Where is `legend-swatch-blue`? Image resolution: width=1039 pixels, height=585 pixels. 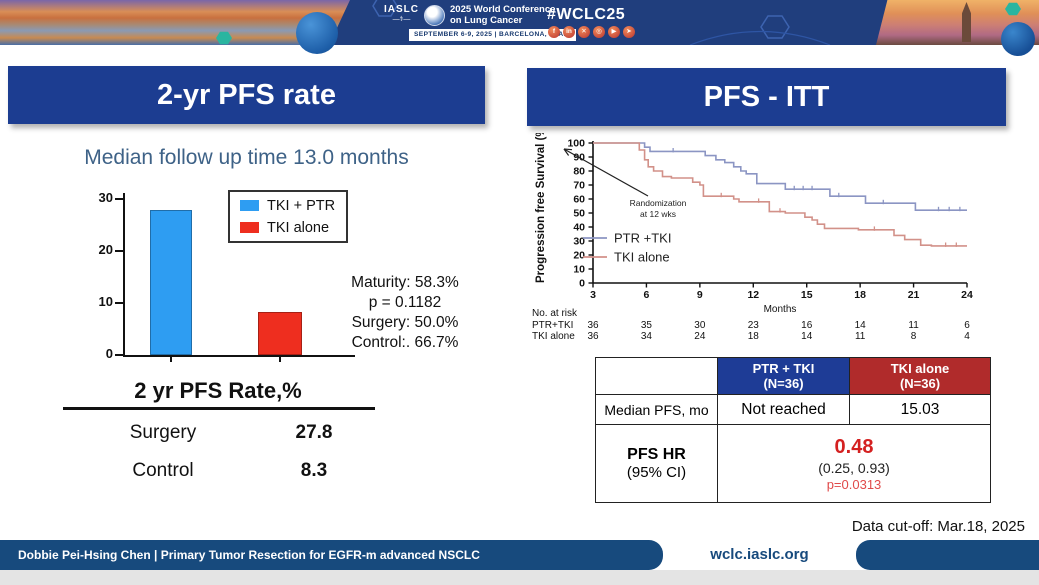
legend-swatch-blue is located at coordinates (249, 205).